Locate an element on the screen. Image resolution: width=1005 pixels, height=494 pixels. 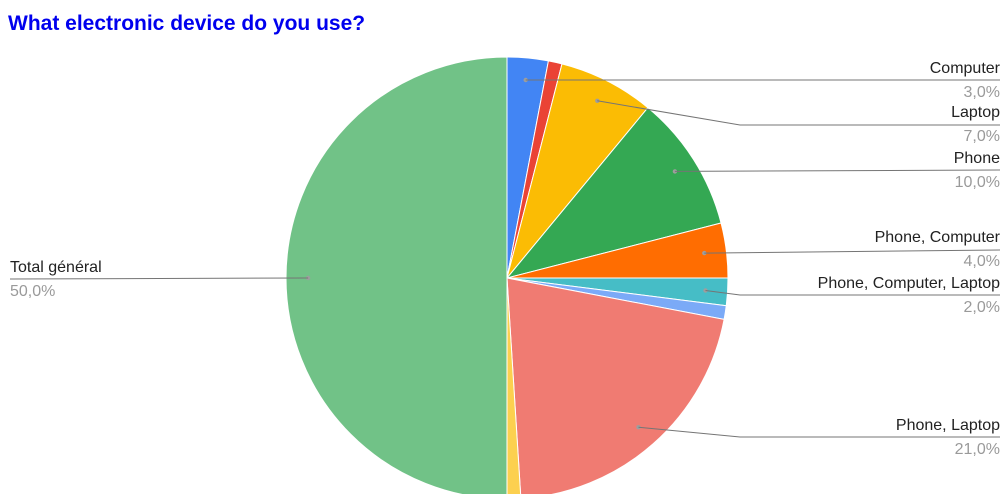
slice-value-label-4: 4,0% is located at coordinates (982, 261).